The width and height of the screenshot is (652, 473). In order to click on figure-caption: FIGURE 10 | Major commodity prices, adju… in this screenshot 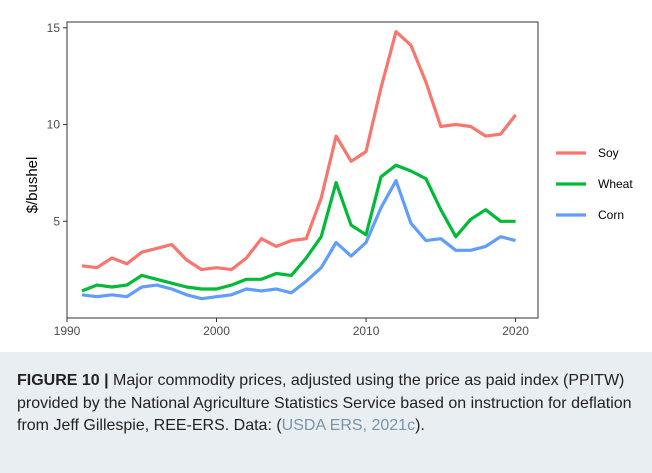, I will do `click(329, 404)`.